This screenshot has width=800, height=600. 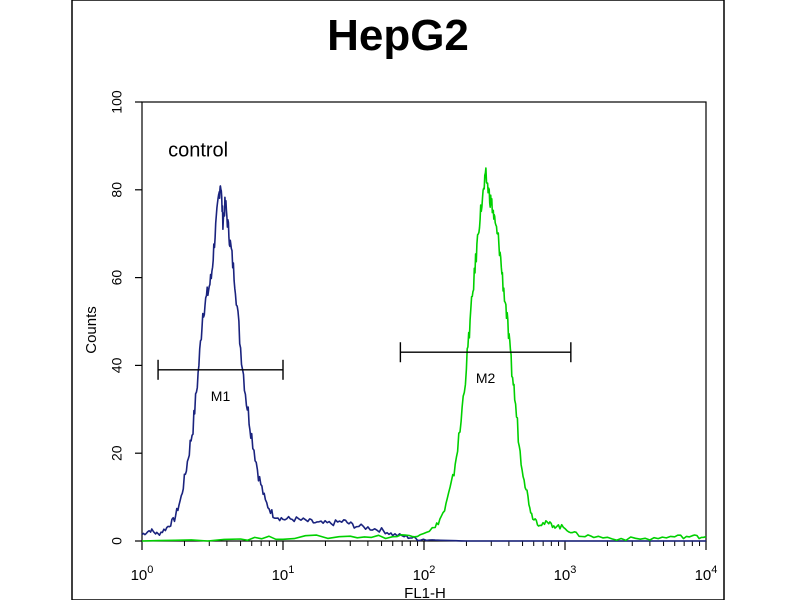 What do you see at coordinates (117, 453) in the screenshot?
I see `y-tick-label-1: 20` at bounding box center [117, 453].